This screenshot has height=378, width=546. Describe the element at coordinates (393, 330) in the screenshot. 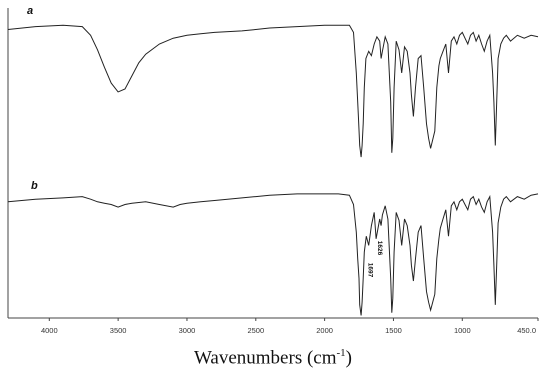

I see `x-tick-label: 1500` at that location.